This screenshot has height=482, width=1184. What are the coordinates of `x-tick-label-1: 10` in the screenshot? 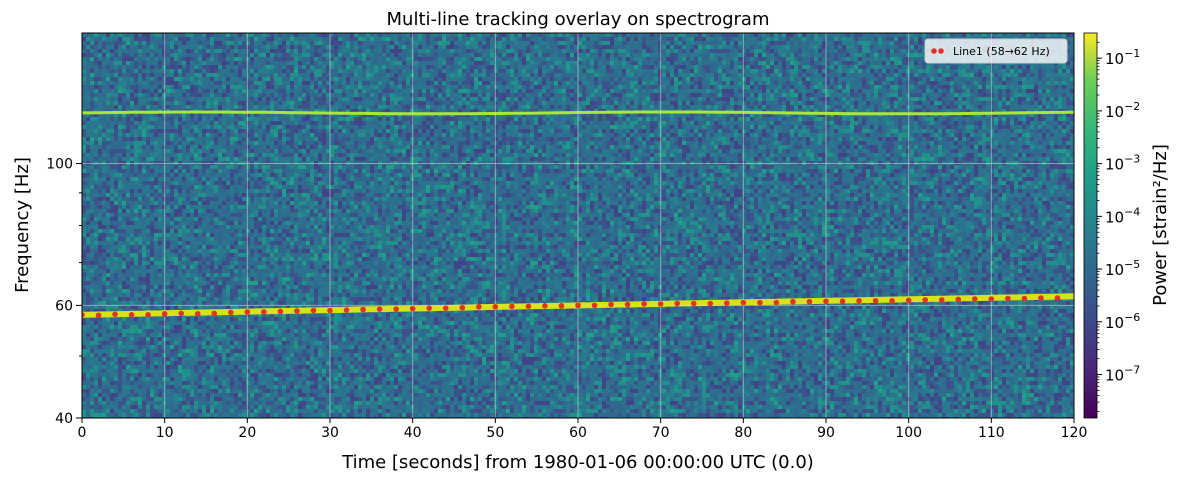 It's located at (165, 433).